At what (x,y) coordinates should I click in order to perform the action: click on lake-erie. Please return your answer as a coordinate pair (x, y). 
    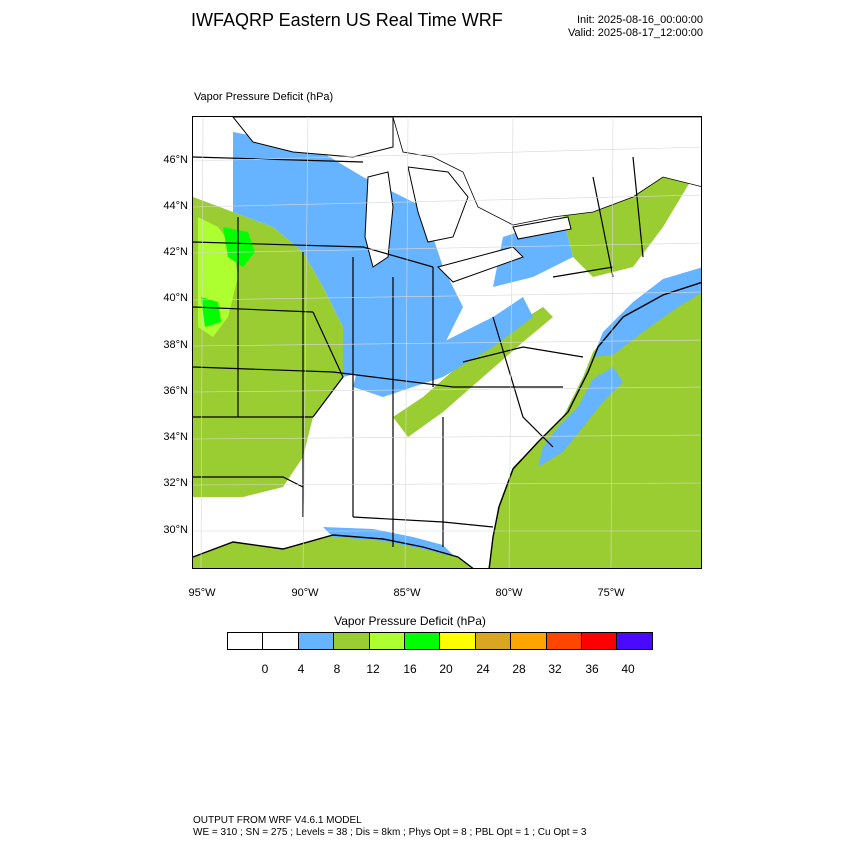
    Looking at the image, I should click on (480, 264).